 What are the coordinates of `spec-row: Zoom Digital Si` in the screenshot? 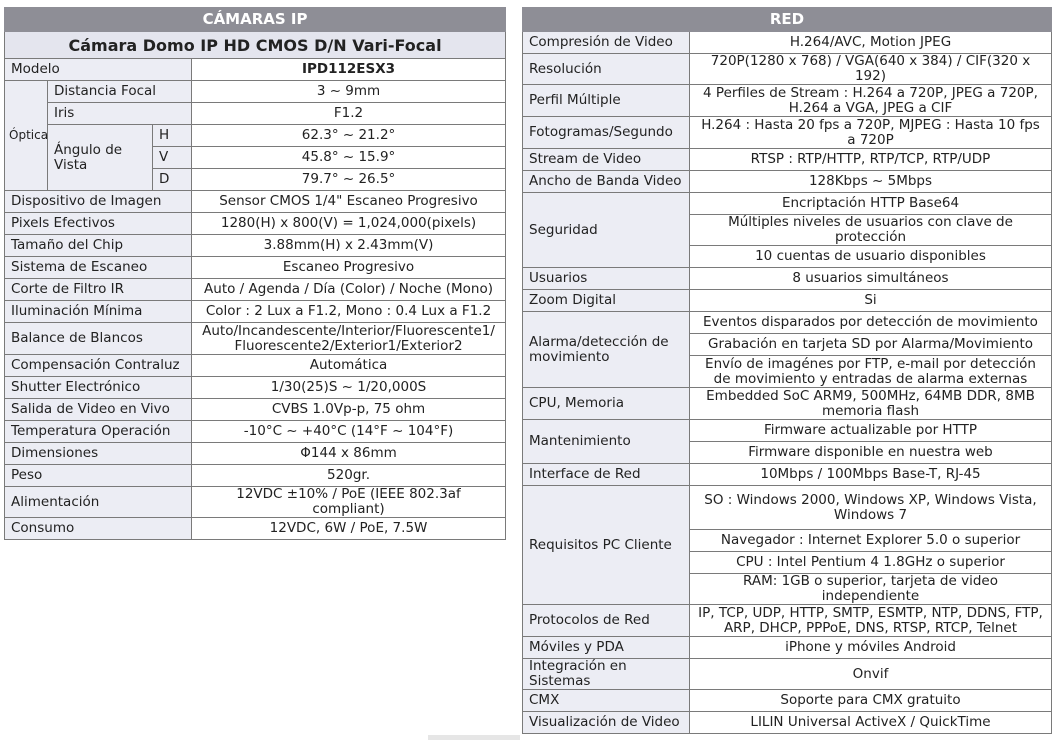 It's located at (787, 300).